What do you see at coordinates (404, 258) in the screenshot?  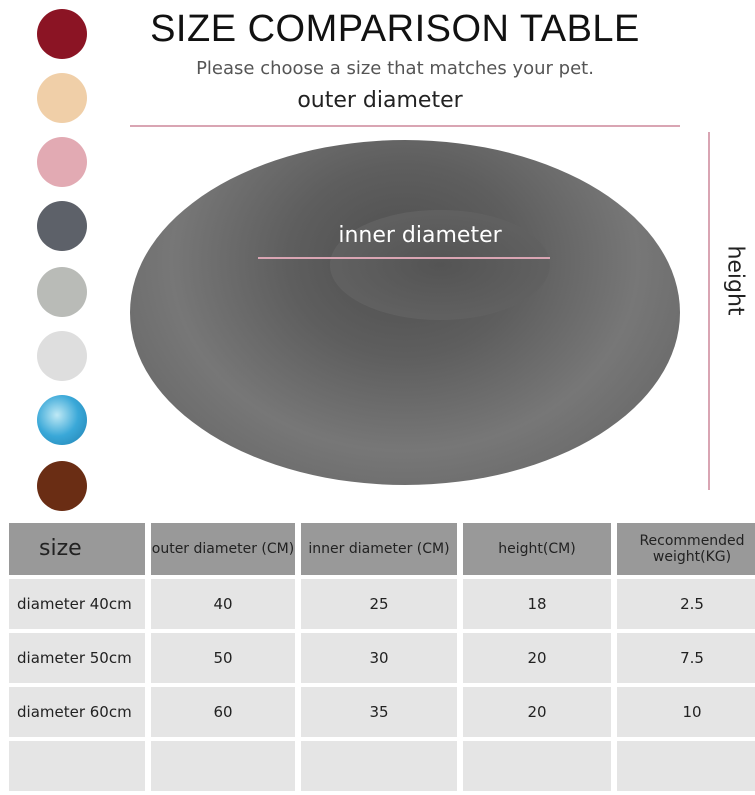 I see `inner-diameter-arrow` at bounding box center [404, 258].